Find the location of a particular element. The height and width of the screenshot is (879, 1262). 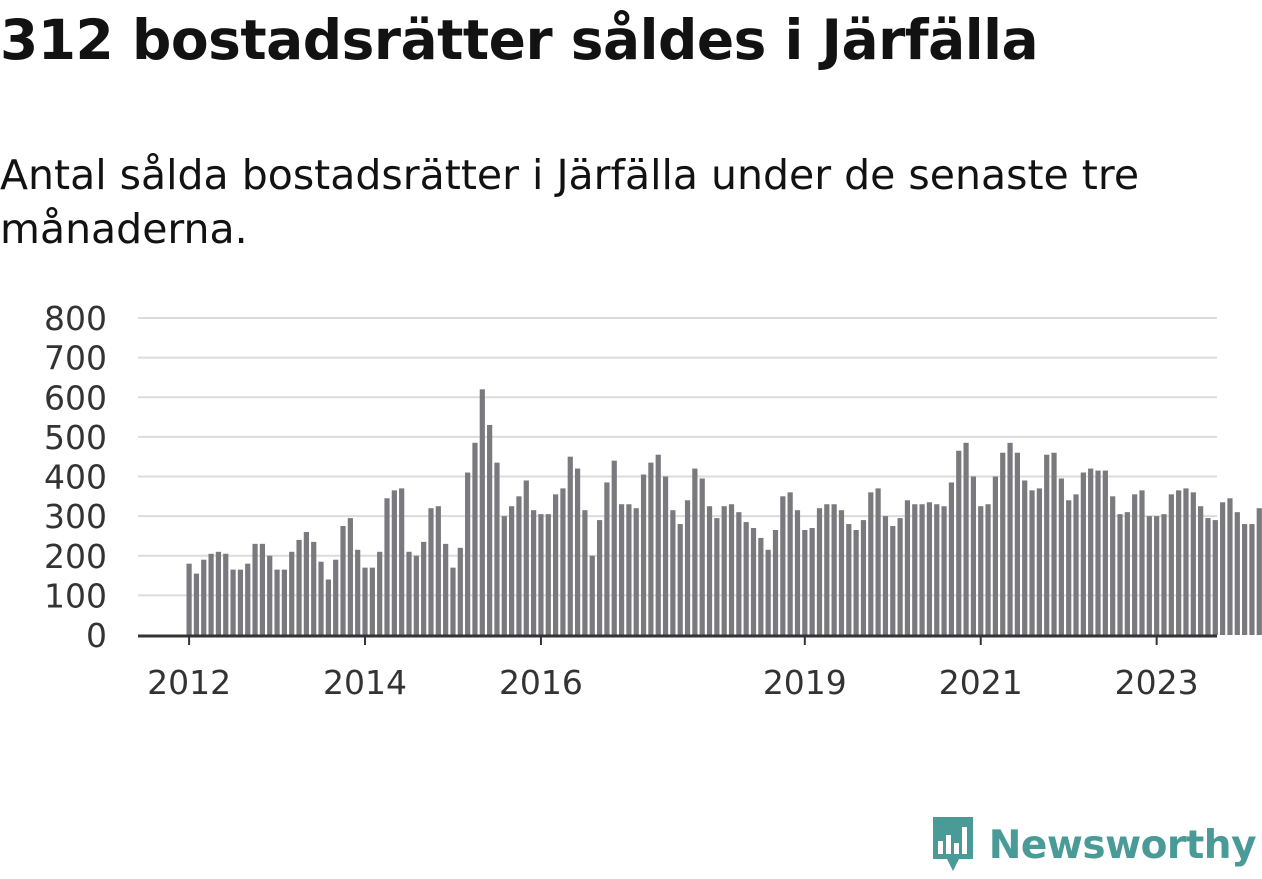

y-tick-label: 0 is located at coordinates (96, 635).